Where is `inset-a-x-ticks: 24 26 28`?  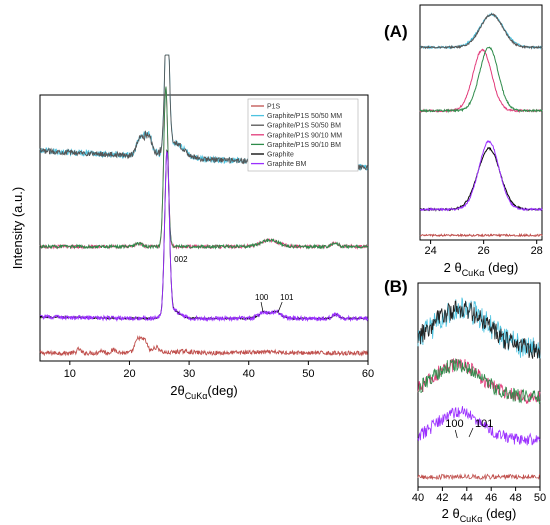
inset-a-x-ticks: 24 26 28 is located at coordinates (483, 248).